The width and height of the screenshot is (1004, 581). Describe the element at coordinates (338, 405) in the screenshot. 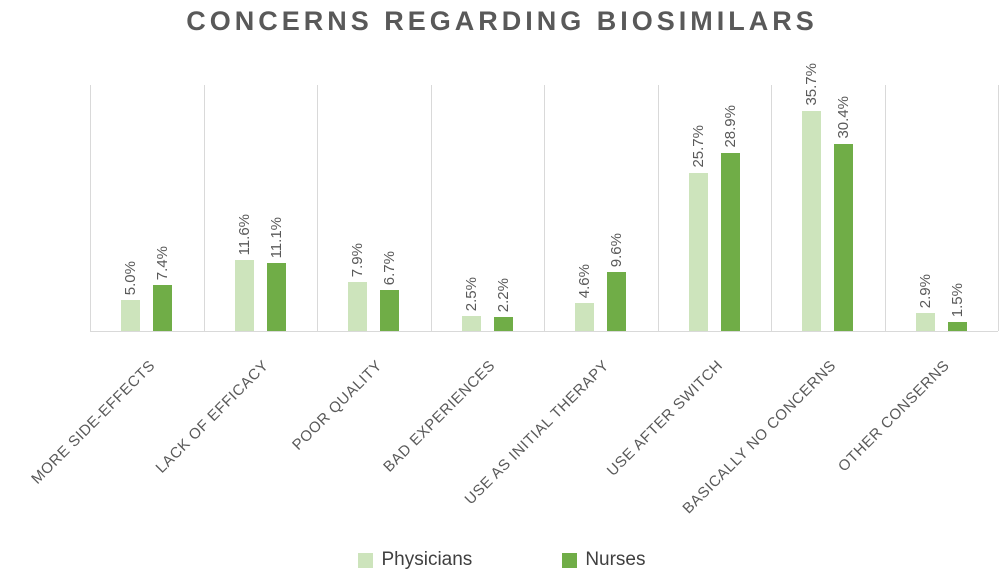

I see `category-label-2: POOR QUALITY` at that location.